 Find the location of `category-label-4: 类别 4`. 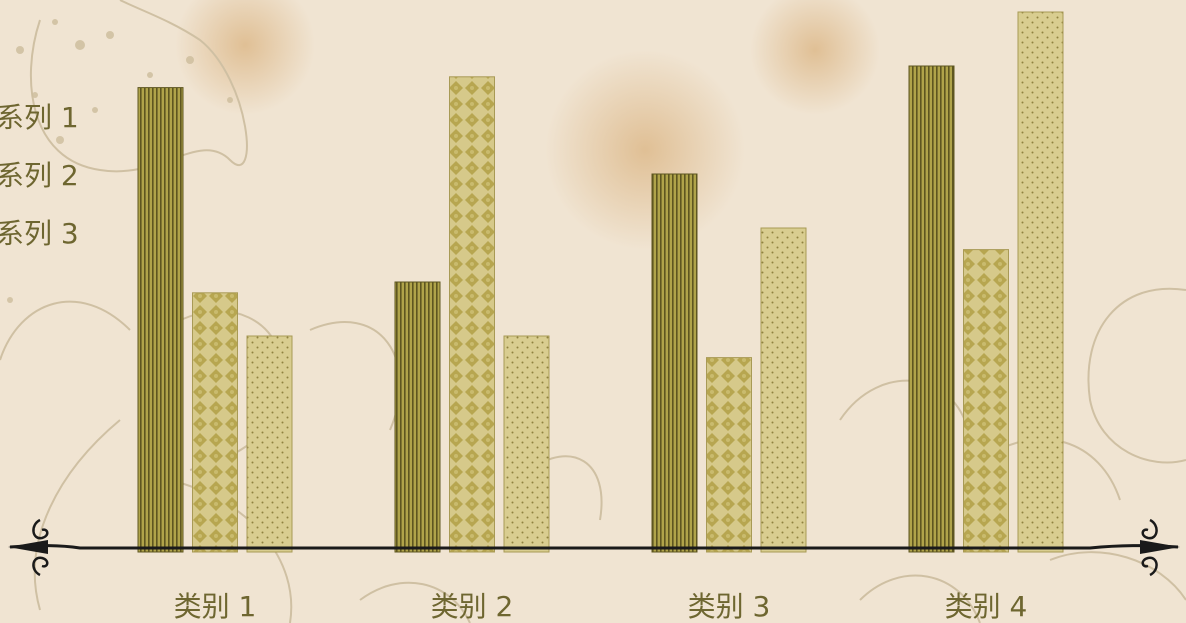

category-label-4: 类别 4 is located at coordinates (986, 606).